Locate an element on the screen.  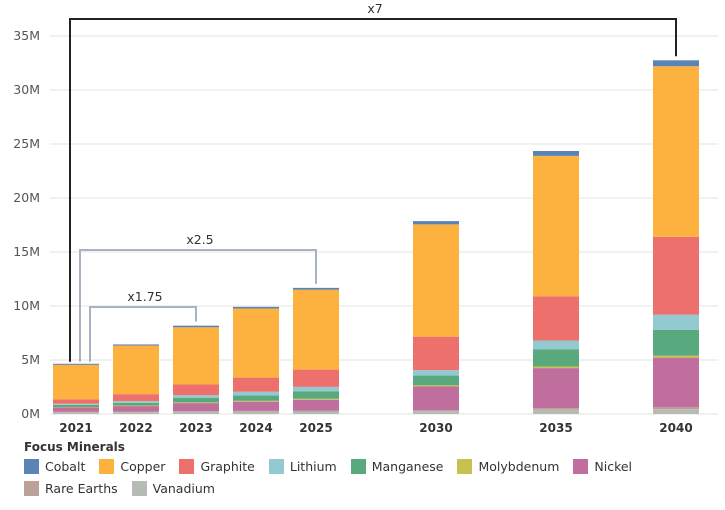
legend-label: Lithium is located at coordinates (313, 466).